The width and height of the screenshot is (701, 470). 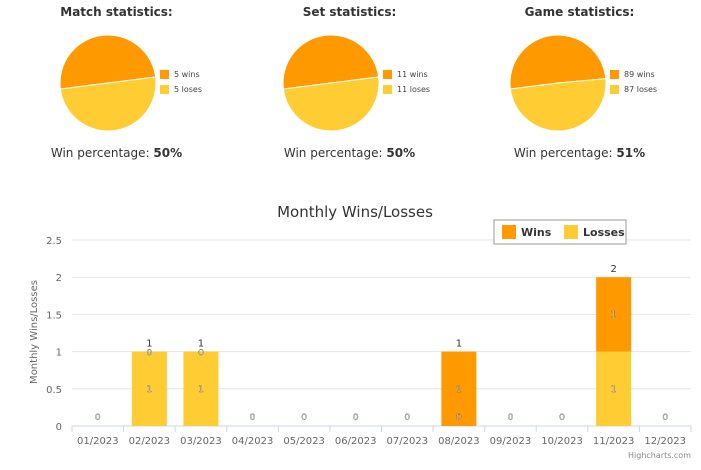 What do you see at coordinates (659, 455) in the screenshot?
I see `credits-link: Highcharts.com` at bounding box center [659, 455].